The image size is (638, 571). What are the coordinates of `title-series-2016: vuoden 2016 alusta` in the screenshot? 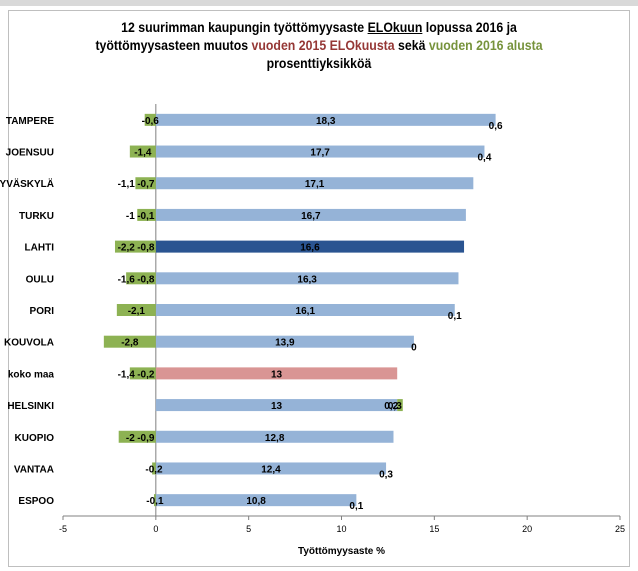 It's located at (485, 45).